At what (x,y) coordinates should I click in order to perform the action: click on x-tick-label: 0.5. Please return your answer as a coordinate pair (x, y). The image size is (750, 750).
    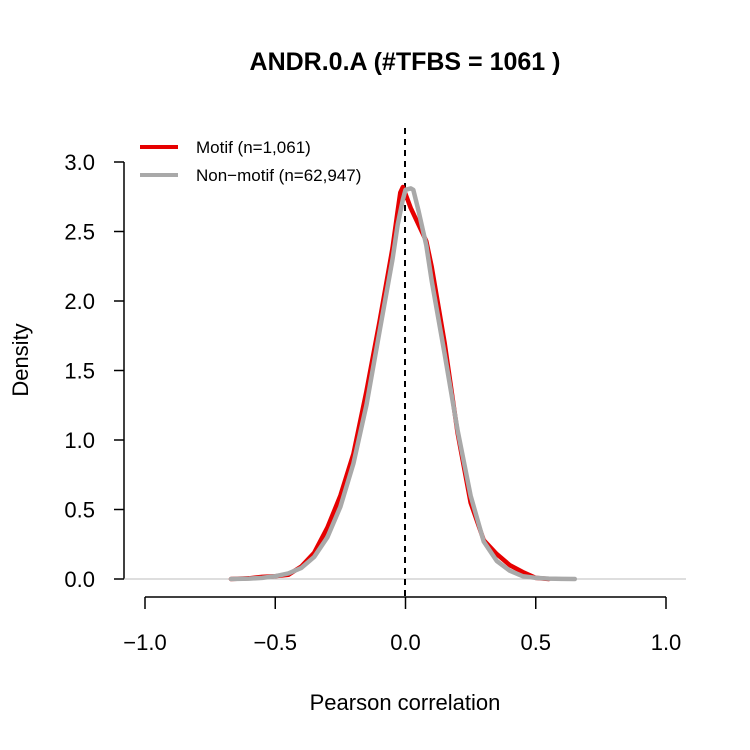
    Looking at the image, I should click on (535, 642).